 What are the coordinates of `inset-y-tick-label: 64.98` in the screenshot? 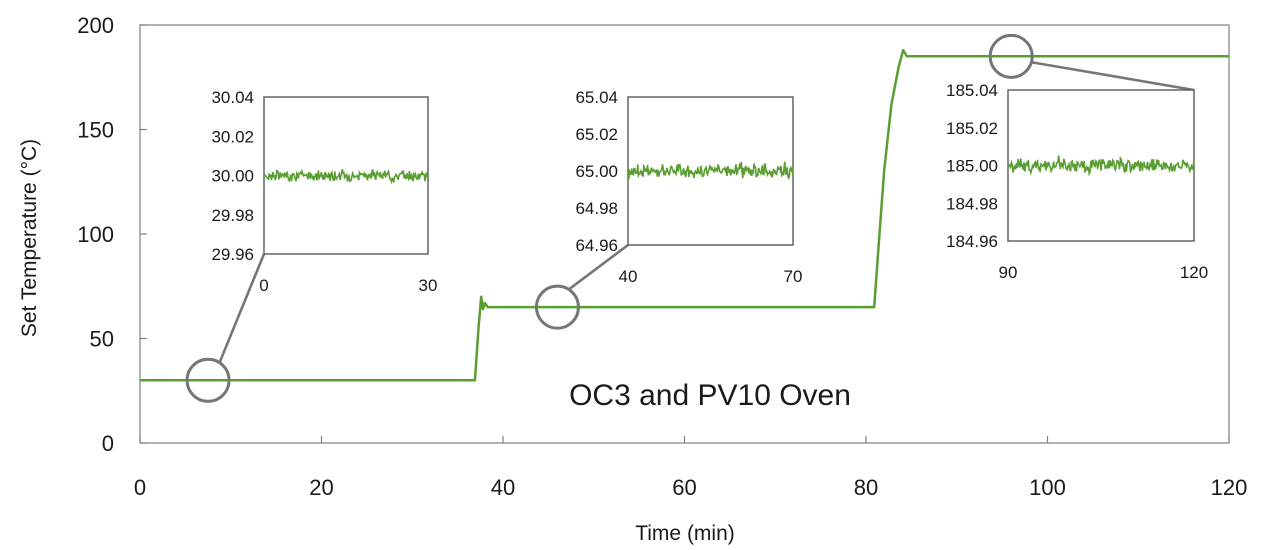 It's located at (596, 208).